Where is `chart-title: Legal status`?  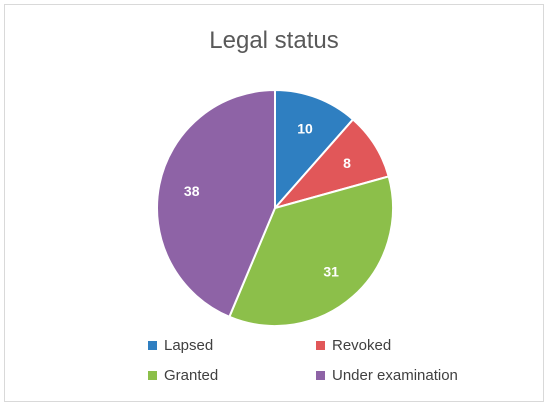
chart-title: Legal status is located at coordinates (274, 40).